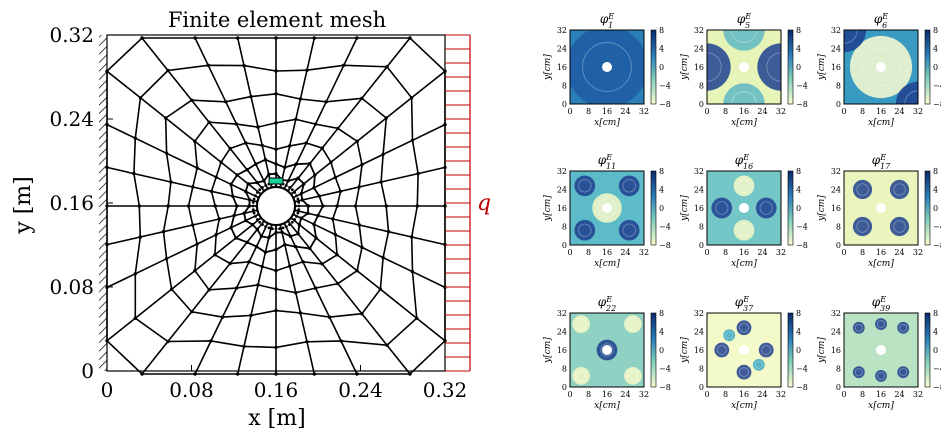 This screenshot has height=433, width=941. Describe the element at coordinates (107, 390) in the screenshot. I see `mesh-x-tick-label: 0` at that location.